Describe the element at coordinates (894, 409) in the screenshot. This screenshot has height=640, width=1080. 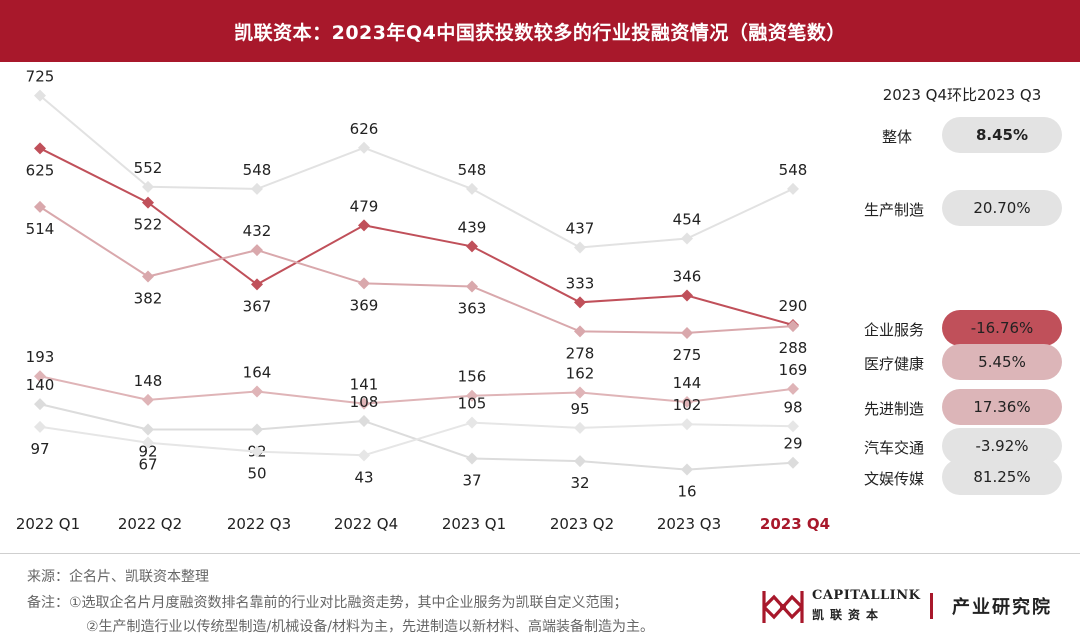
I see `metric-label-advanced-manufacturing: 先进制造` at that location.